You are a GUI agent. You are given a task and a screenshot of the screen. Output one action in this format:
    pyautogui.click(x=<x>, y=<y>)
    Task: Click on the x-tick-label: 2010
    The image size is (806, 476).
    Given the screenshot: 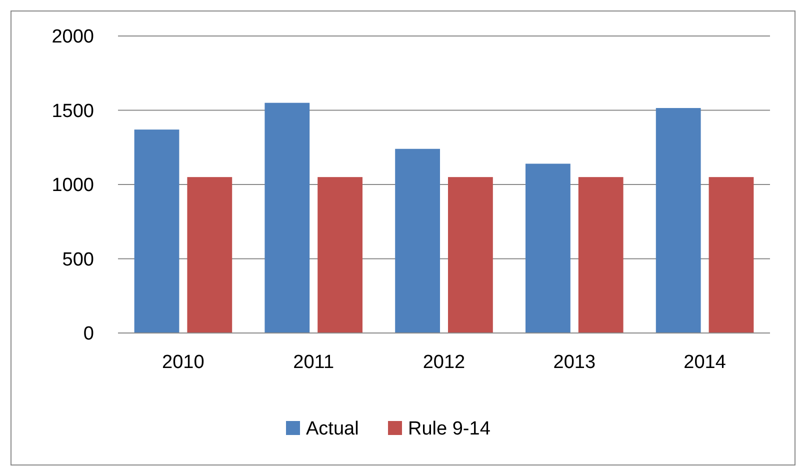 What is the action you would take?
    pyautogui.click(x=183, y=362)
    